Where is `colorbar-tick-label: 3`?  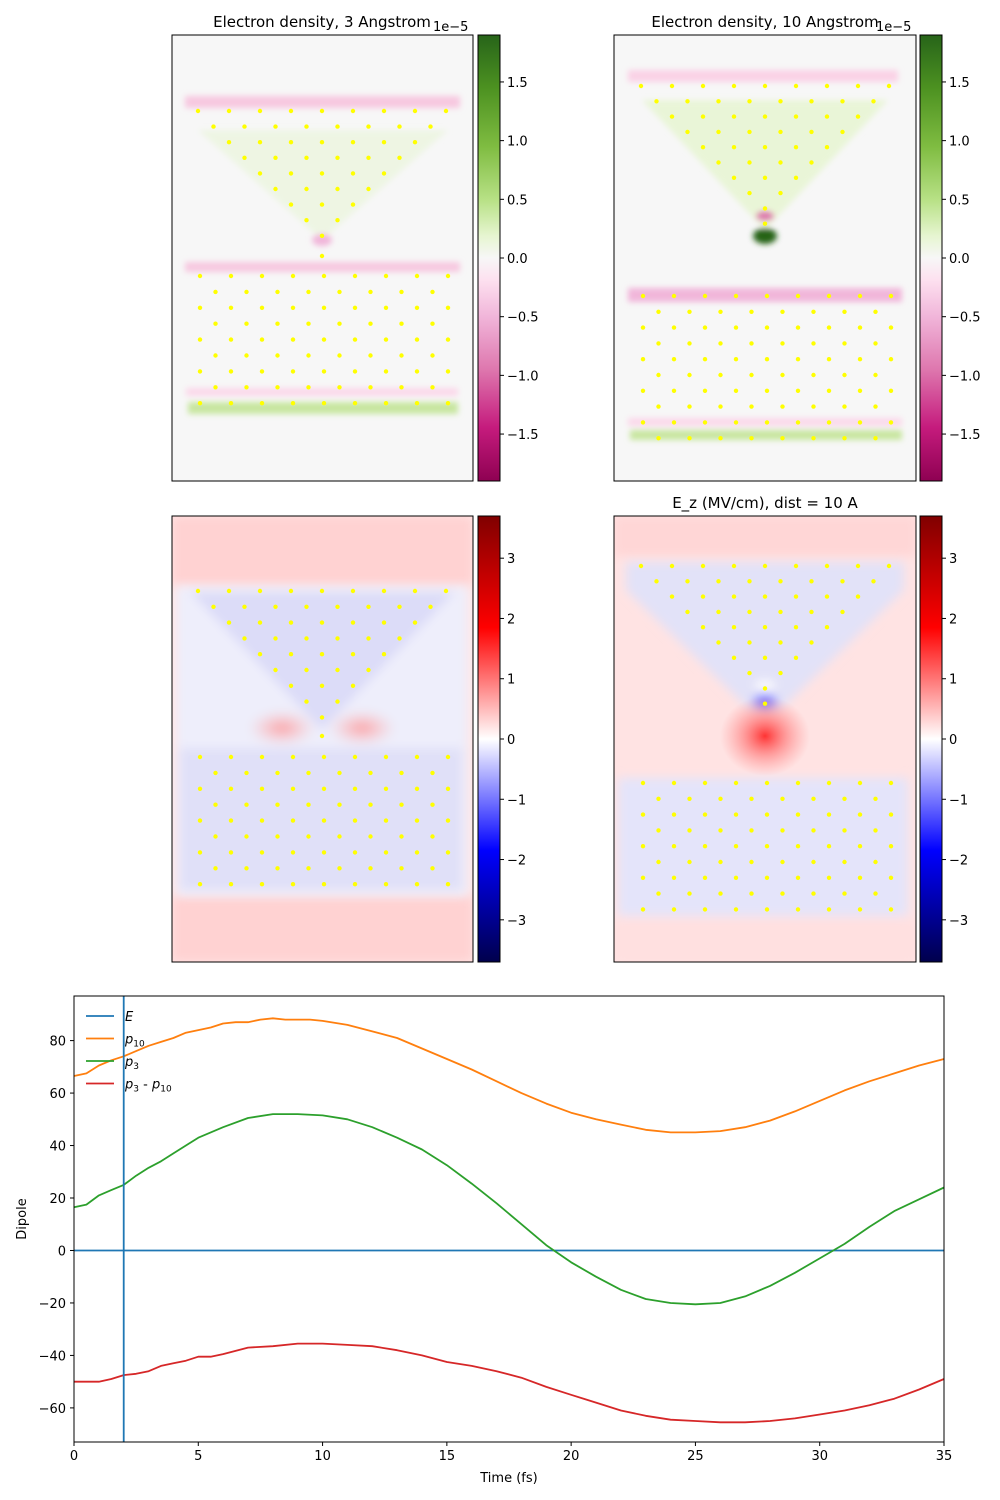 colorbar-tick-label: 3 is located at coordinates (511, 559).